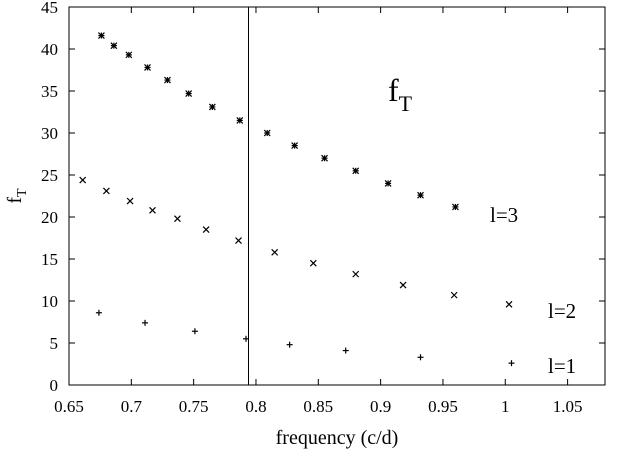  What do you see at coordinates (49, 259) in the screenshot?
I see `y-tick-label: 15` at bounding box center [49, 259].